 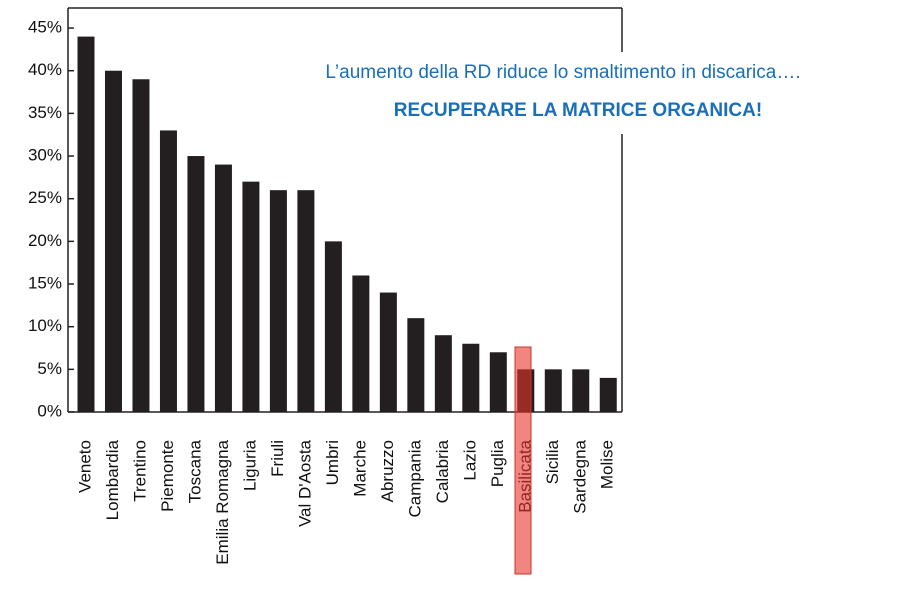 What do you see at coordinates (579, 476) in the screenshot?
I see `x-tick-label: Sardegna` at bounding box center [579, 476].